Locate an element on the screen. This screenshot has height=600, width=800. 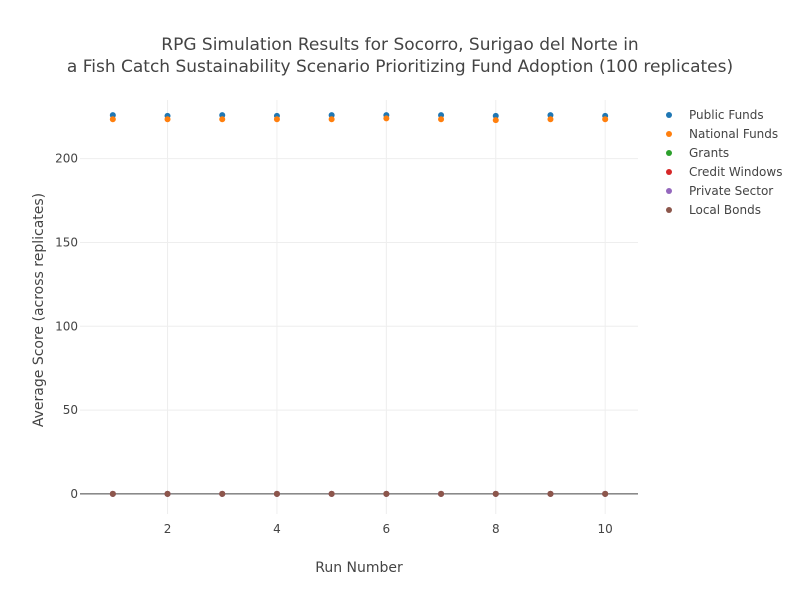
x-tick-label: 10 is located at coordinates (605, 529).